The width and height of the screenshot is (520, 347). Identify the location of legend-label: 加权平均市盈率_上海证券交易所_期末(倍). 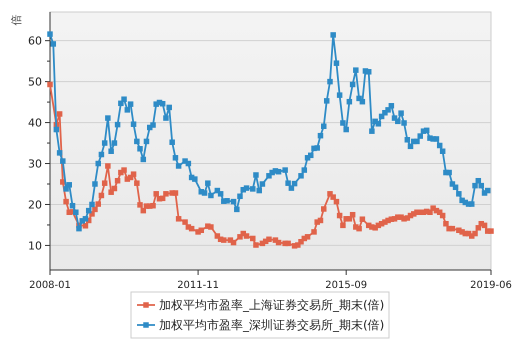
(271, 305).